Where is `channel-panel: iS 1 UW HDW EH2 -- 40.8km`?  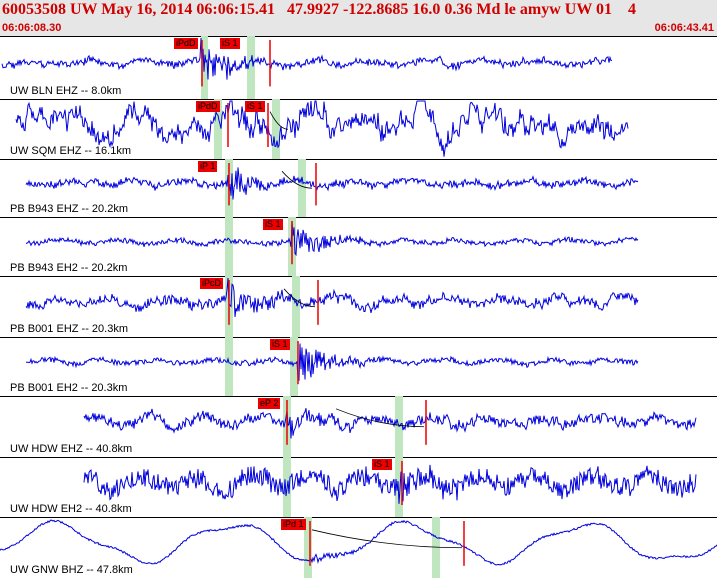
channel-panel: iS 1 UW HDW EH2 -- 40.8km is located at coordinates (358, 487).